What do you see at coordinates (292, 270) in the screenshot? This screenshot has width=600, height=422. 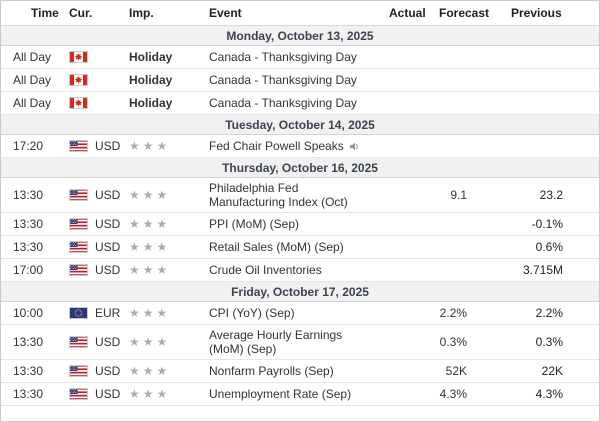 I see `event-name: Crude Oil Inventories` at bounding box center [292, 270].